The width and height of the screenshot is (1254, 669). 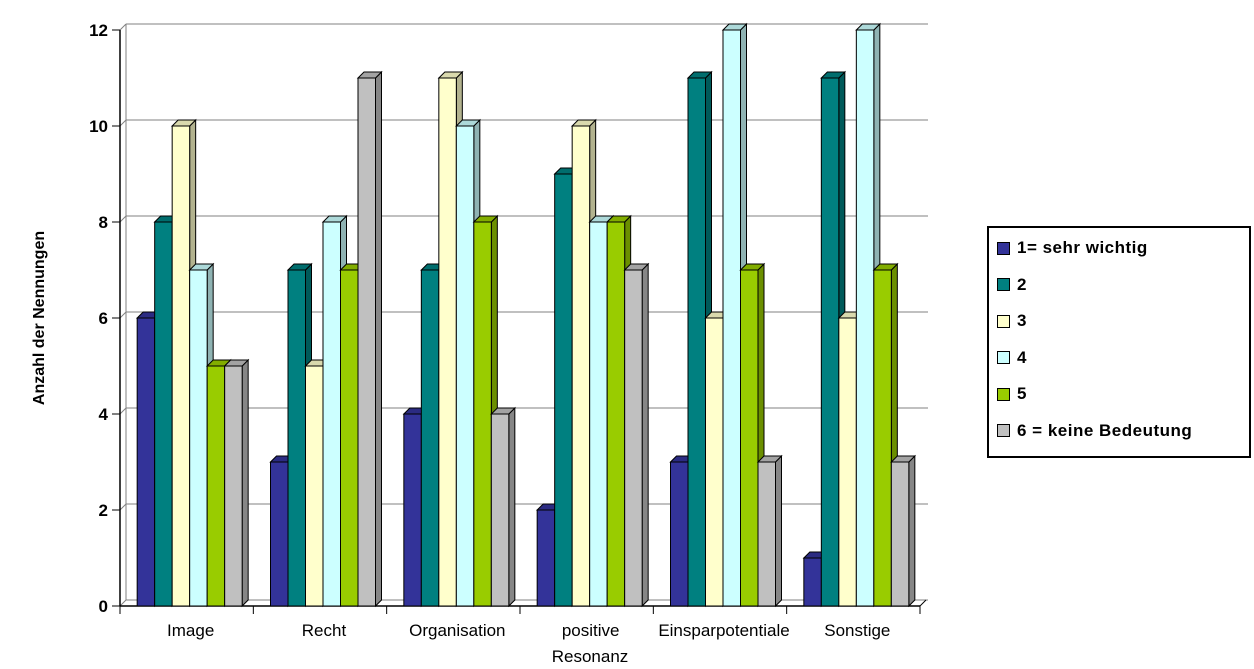 What do you see at coordinates (457, 630) in the screenshot?
I see `x-tick-label: Organisation` at bounding box center [457, 630].